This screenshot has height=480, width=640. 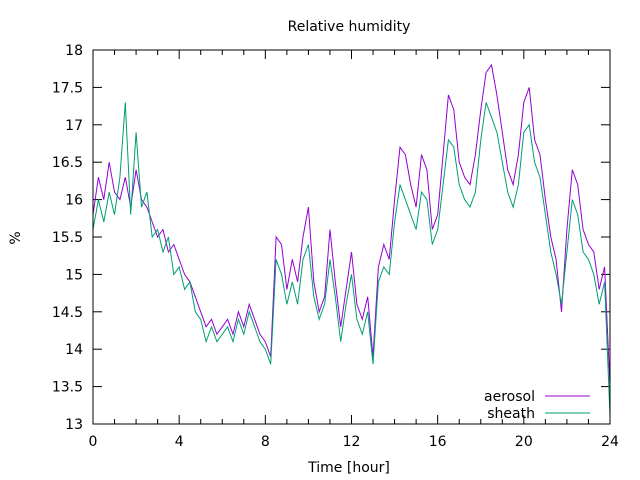 What do you see at coordinates (67, 163) in the screenshot?
I see `y-tick-label: 16.5` at bounding box center [67, 163].